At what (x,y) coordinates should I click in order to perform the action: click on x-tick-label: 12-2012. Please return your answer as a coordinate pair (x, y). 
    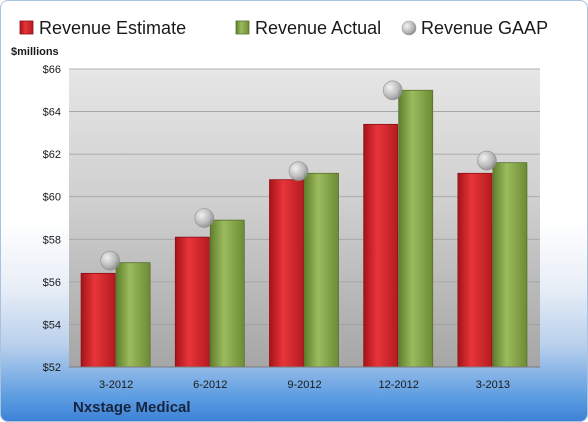
    Looking at the image, I should click on (399, 385).